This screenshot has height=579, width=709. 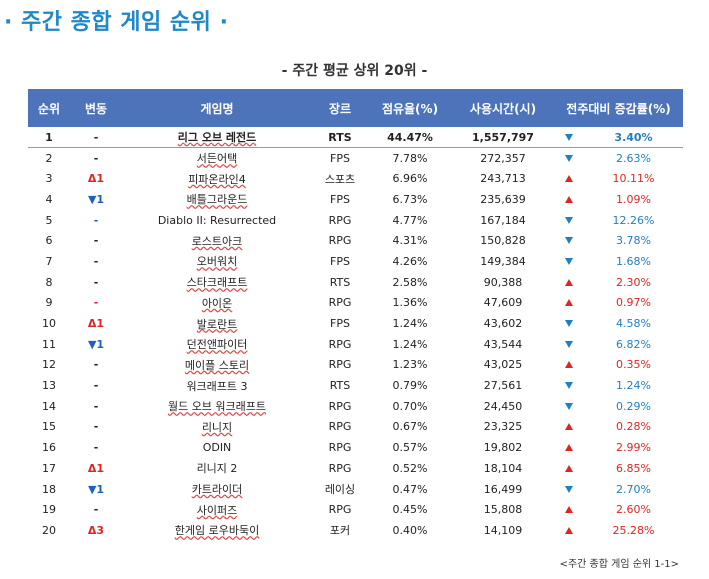 I want to click on rank-cell: 20, so click(x=49, y=530).